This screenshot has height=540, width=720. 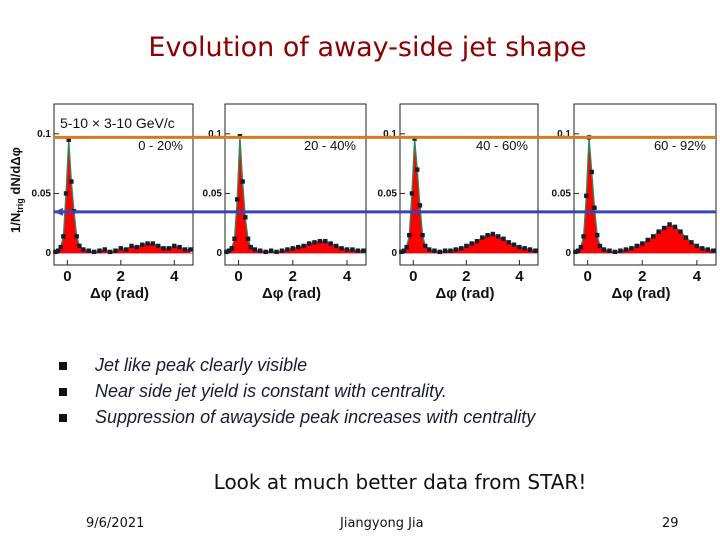 I want to click on page-number: 29, so click(x=670, y=523).